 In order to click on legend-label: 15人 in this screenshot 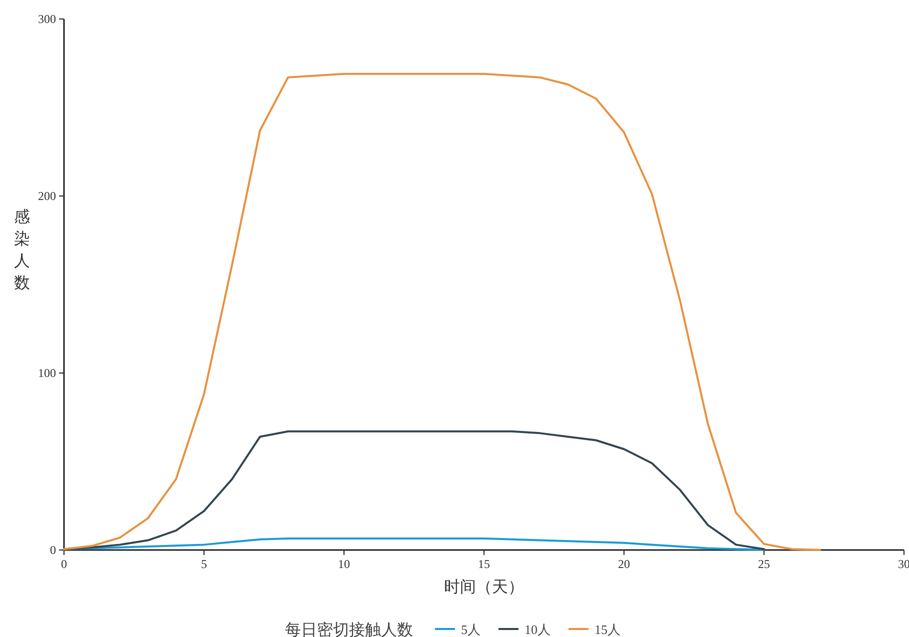, I will do `click(607, 629)`.